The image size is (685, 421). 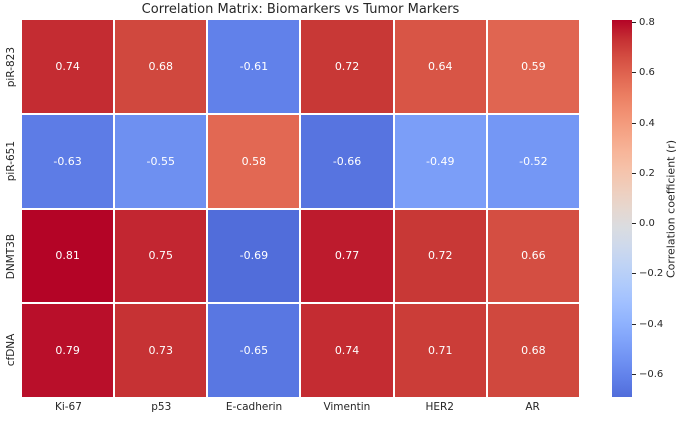 What do you see at coordinates (440, 161) in the screenshot?
I see `heatmap-cell: -0.49` at bounding box center [440, 161].